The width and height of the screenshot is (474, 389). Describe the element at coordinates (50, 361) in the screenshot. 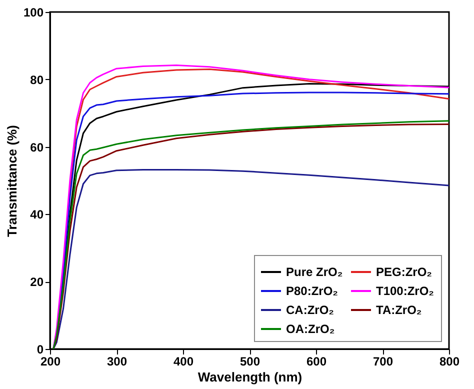

I see `x-tick-label: 200` at that location.